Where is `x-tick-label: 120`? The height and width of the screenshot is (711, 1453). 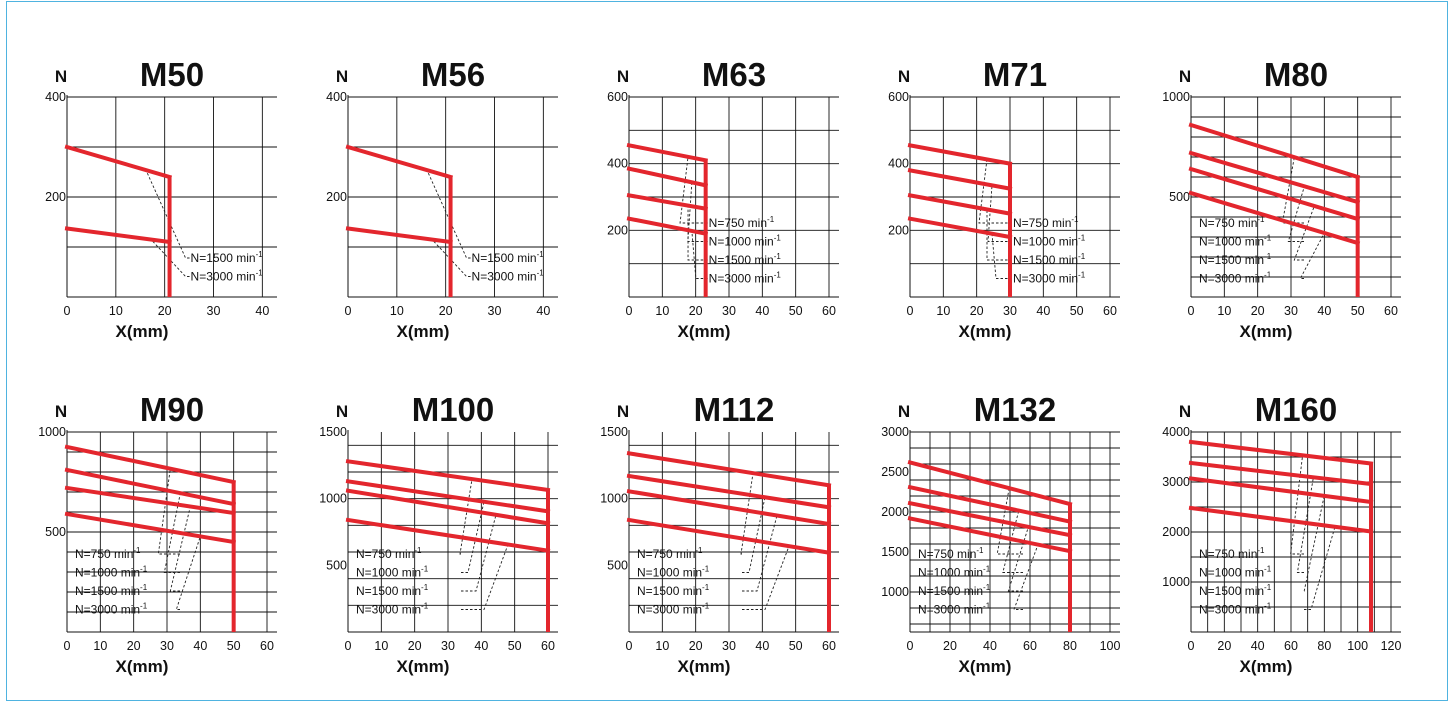 x-tick-label: 120 is located at coordinates (1391, 646).